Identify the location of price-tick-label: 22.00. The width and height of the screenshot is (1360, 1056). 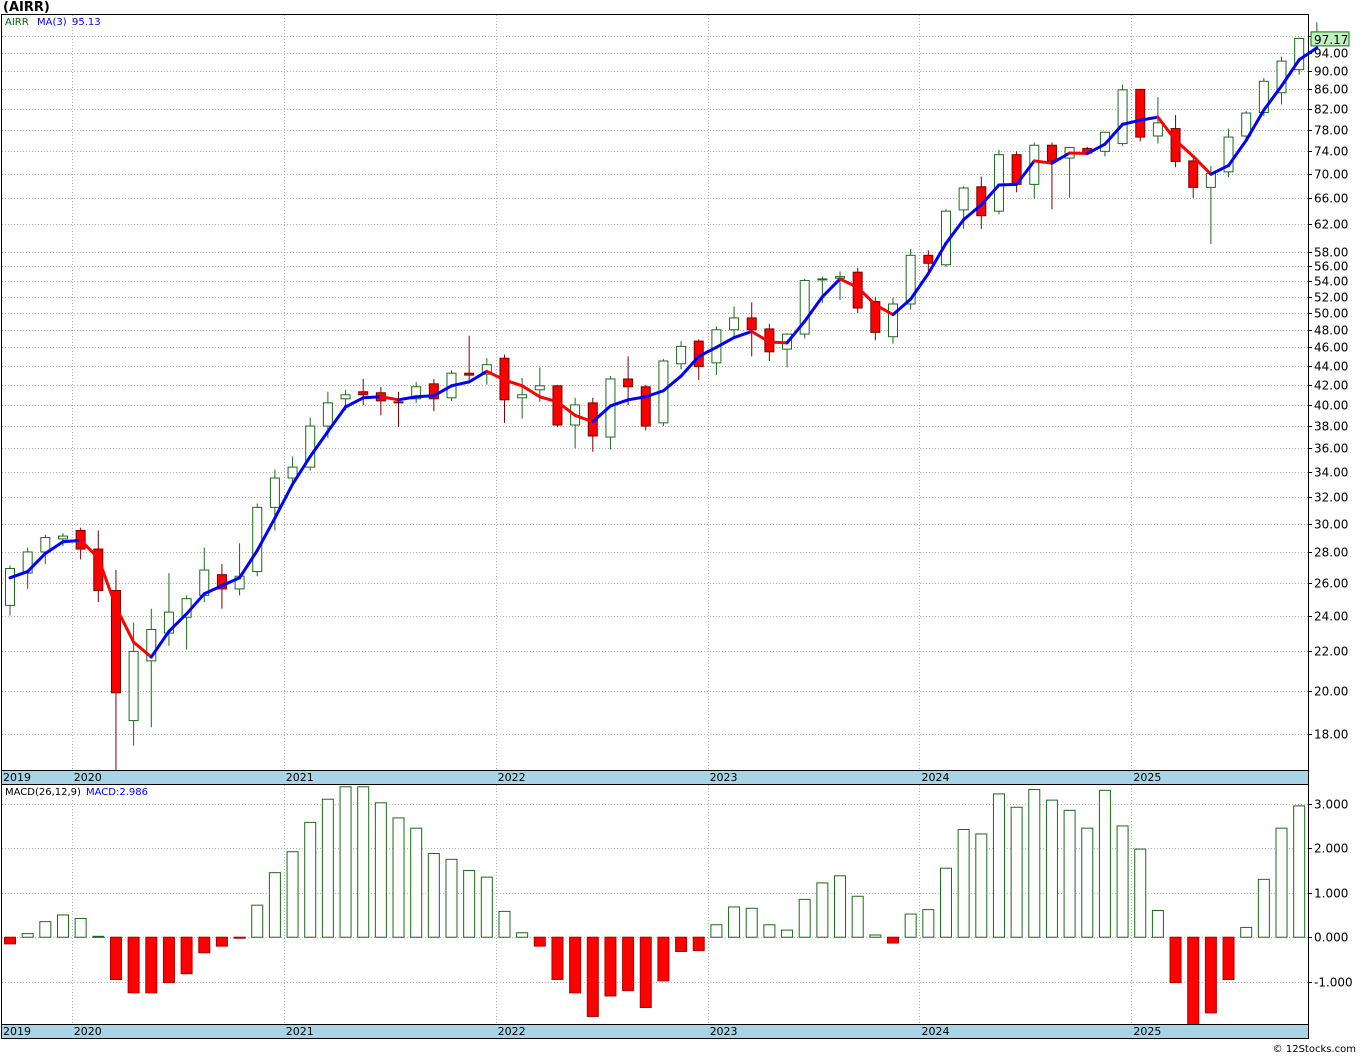
(1331, 652).